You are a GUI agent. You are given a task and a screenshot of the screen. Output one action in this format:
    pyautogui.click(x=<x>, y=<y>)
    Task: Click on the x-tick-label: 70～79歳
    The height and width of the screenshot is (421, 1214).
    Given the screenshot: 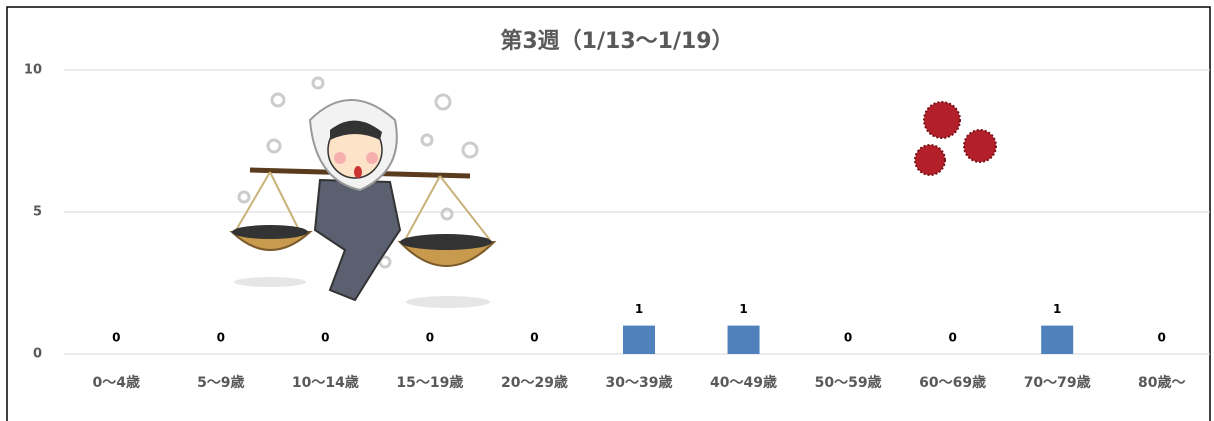 What is the action you would take?
    pyautogui.click(x=1057, y=382)
    